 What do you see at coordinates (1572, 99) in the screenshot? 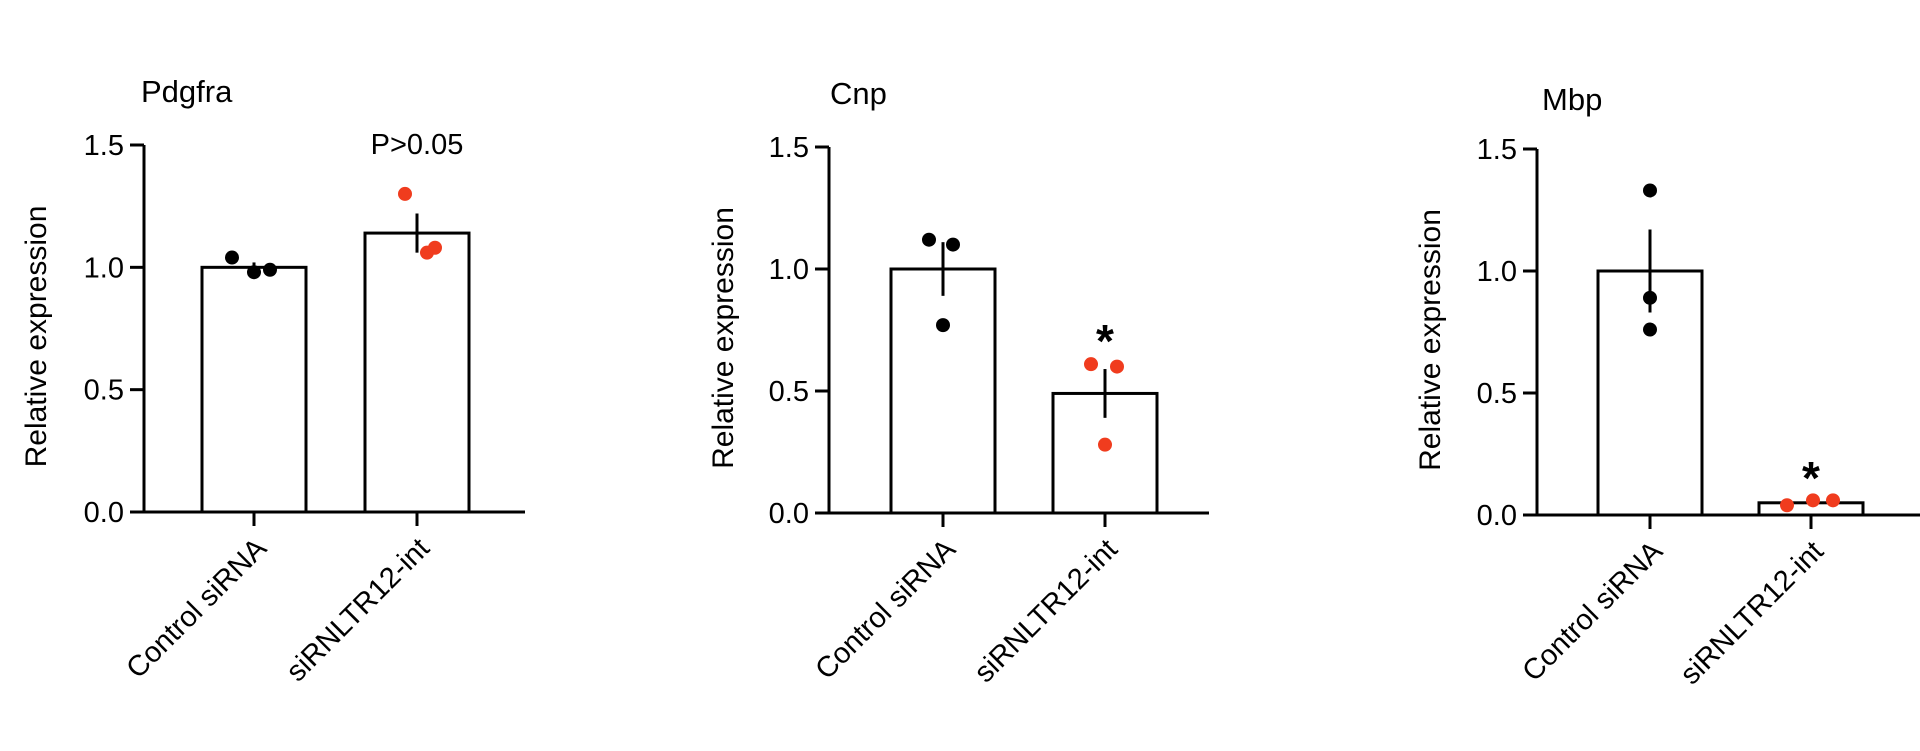
I see `panel-title: Mbp` at bounding box center [1572, 99].